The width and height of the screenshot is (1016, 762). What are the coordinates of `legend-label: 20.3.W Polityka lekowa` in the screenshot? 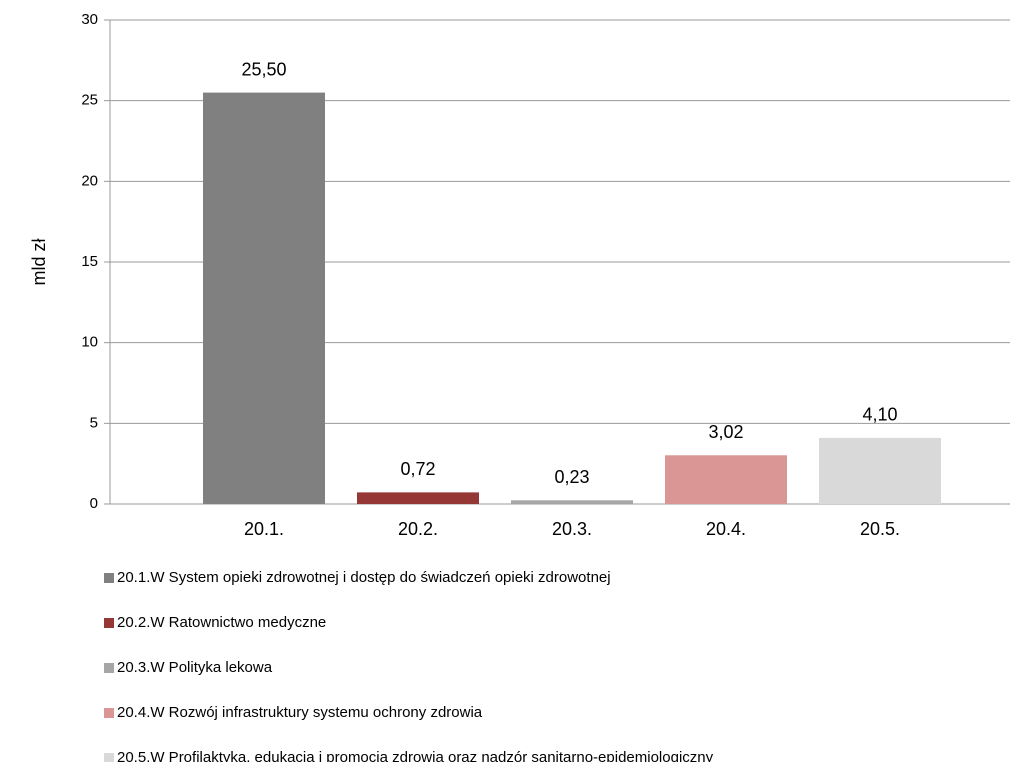 It's located at (195, 667).